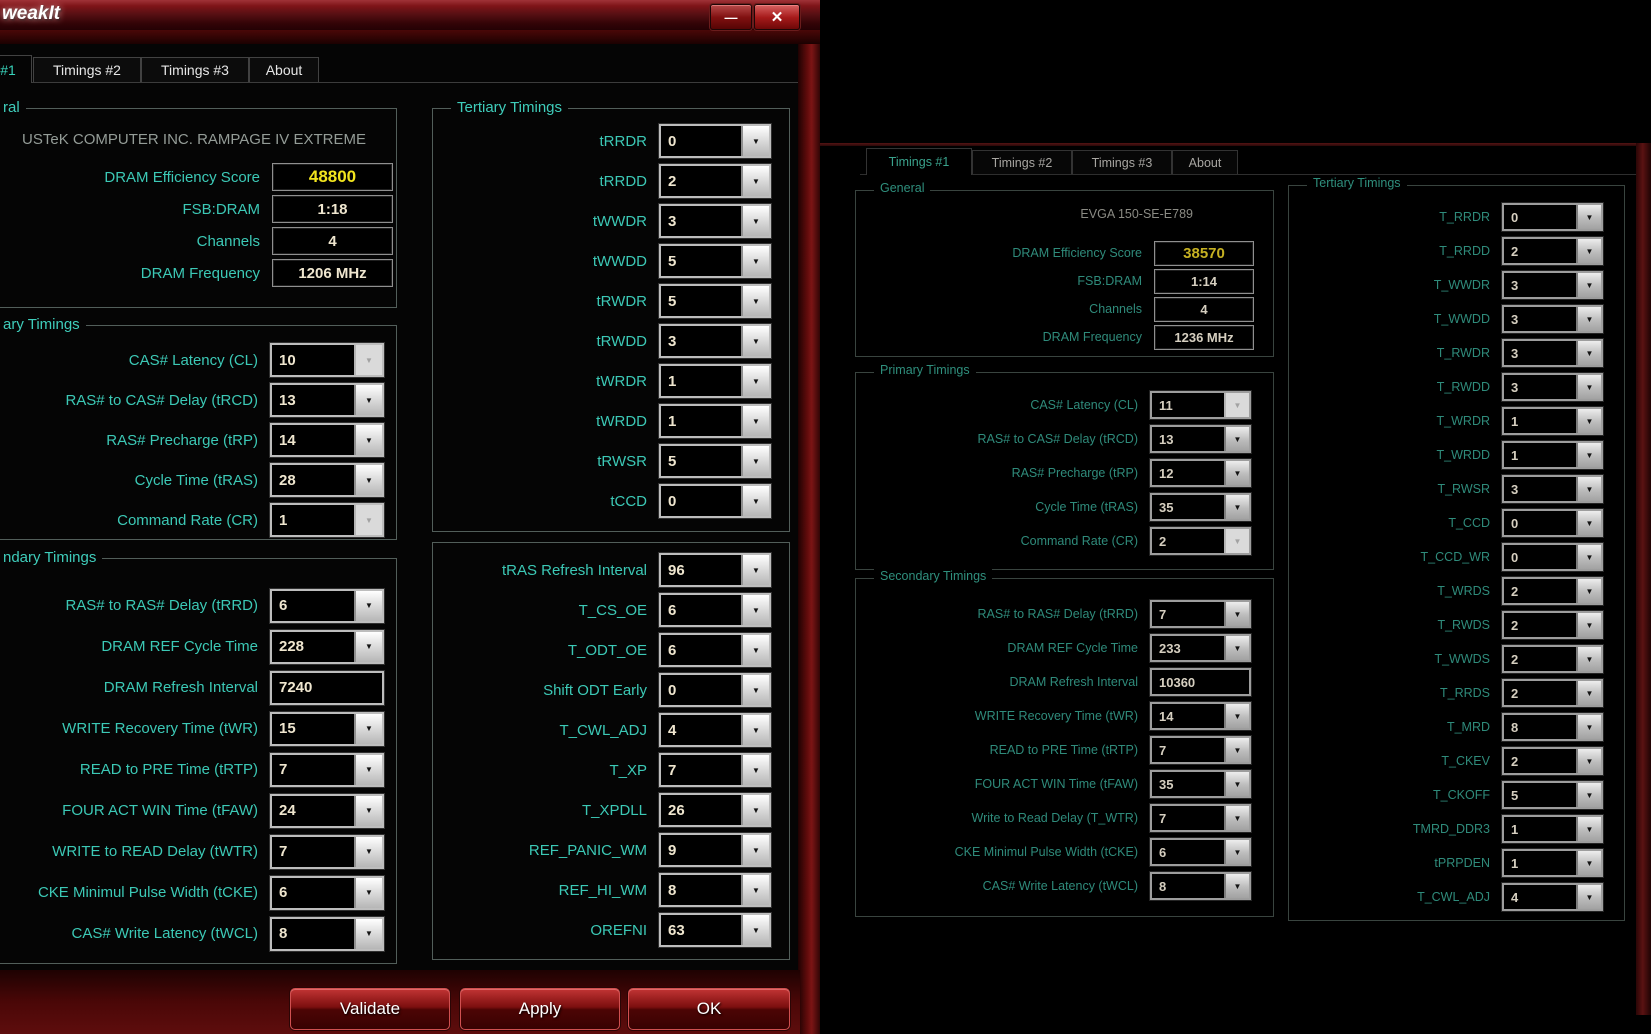 The height and width of the screenshot is (1034, 1651). I want to click on timing-combobox: 7240 ▼, so click(327, 687).